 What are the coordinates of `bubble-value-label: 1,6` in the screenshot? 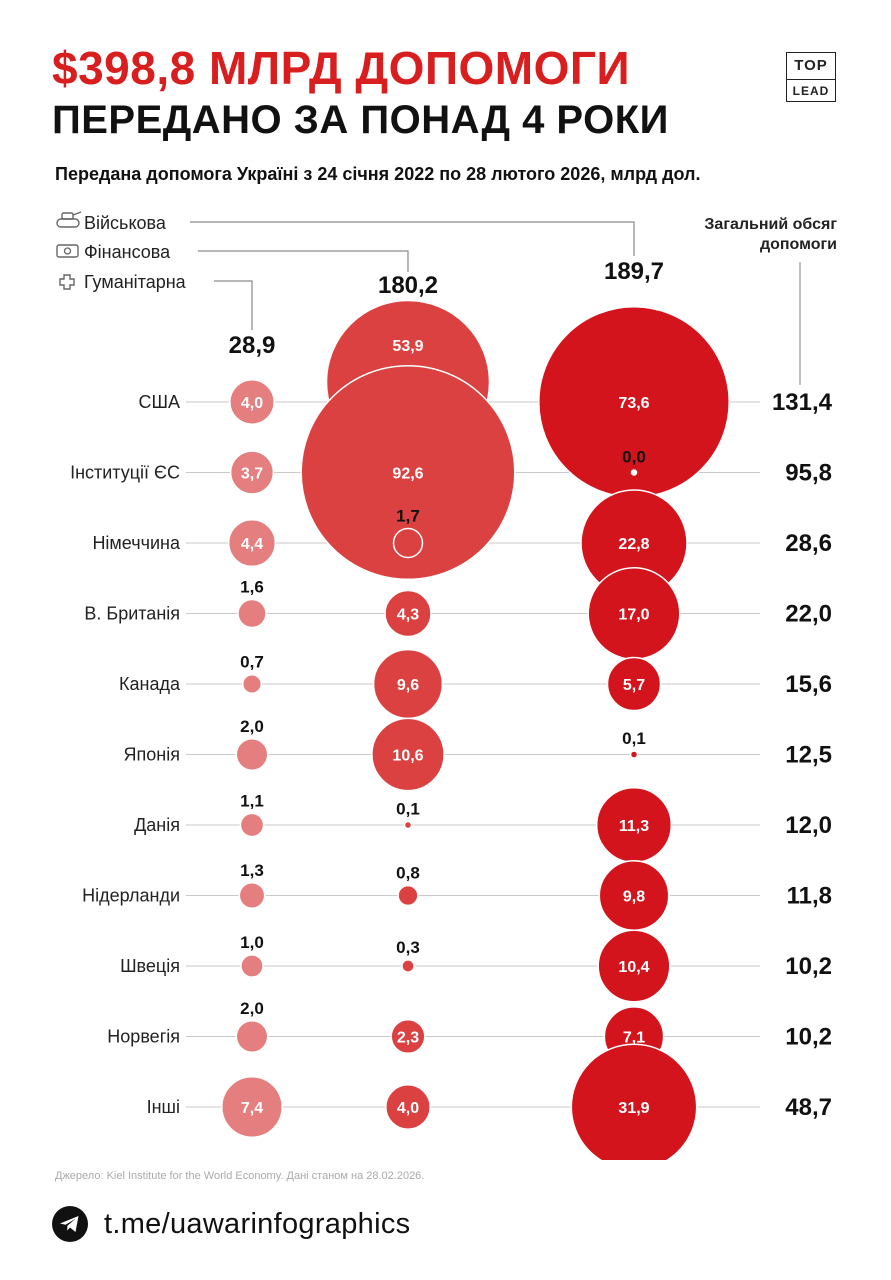 It's located at (252, 586).